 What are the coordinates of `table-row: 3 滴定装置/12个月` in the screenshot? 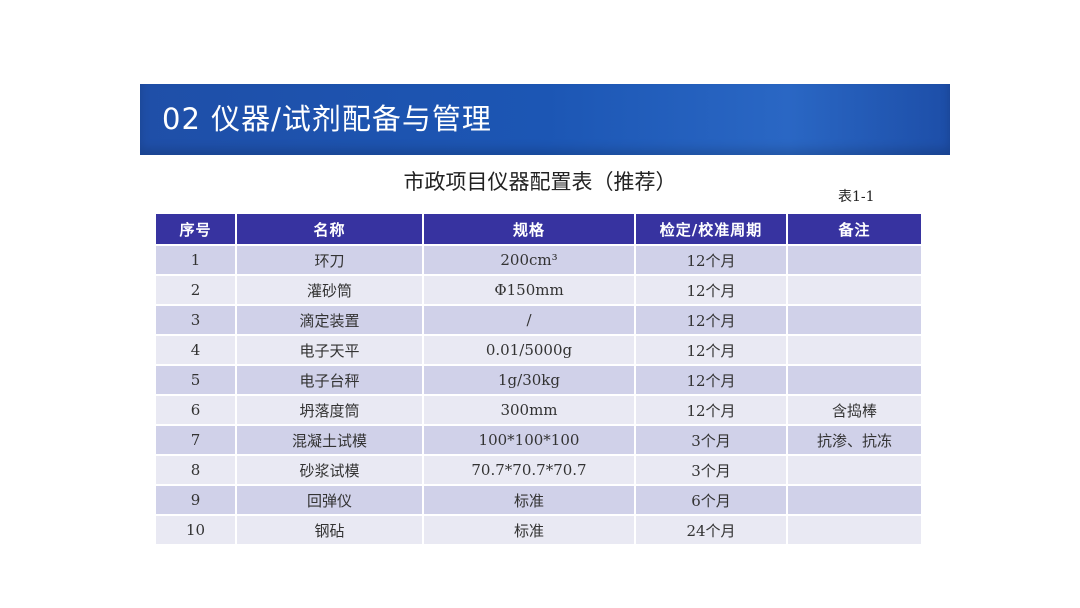 It's located at (538, 319).